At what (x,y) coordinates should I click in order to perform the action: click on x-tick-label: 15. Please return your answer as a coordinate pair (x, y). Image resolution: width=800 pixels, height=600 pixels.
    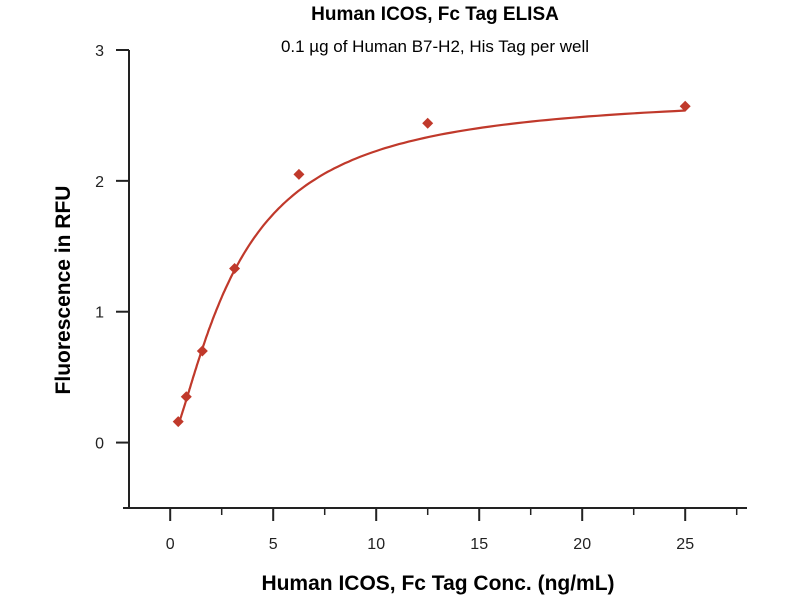
    Looking at the image, I should click on (479, 544).